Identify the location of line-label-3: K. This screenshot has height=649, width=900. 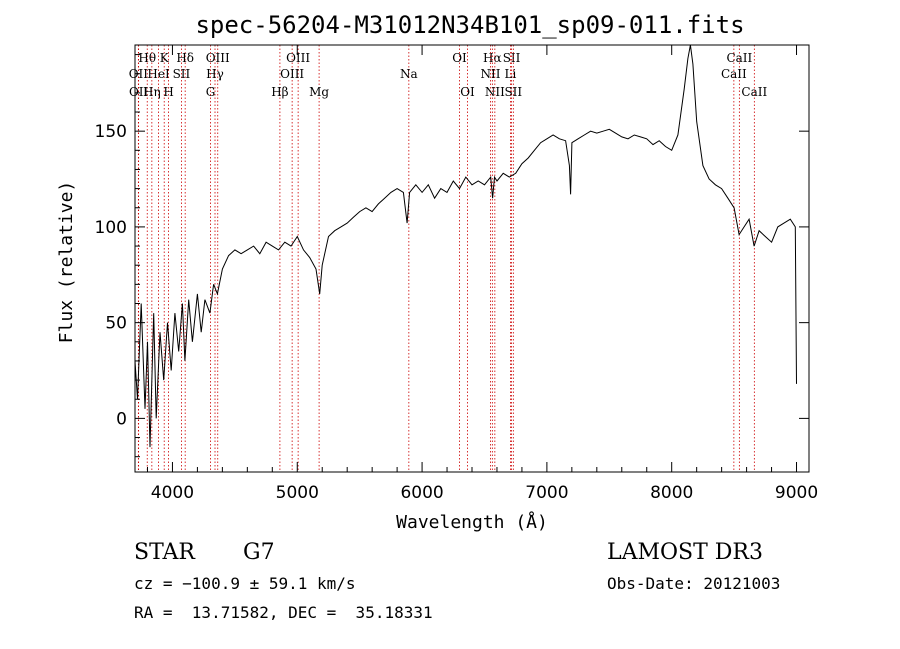
(165, 58).